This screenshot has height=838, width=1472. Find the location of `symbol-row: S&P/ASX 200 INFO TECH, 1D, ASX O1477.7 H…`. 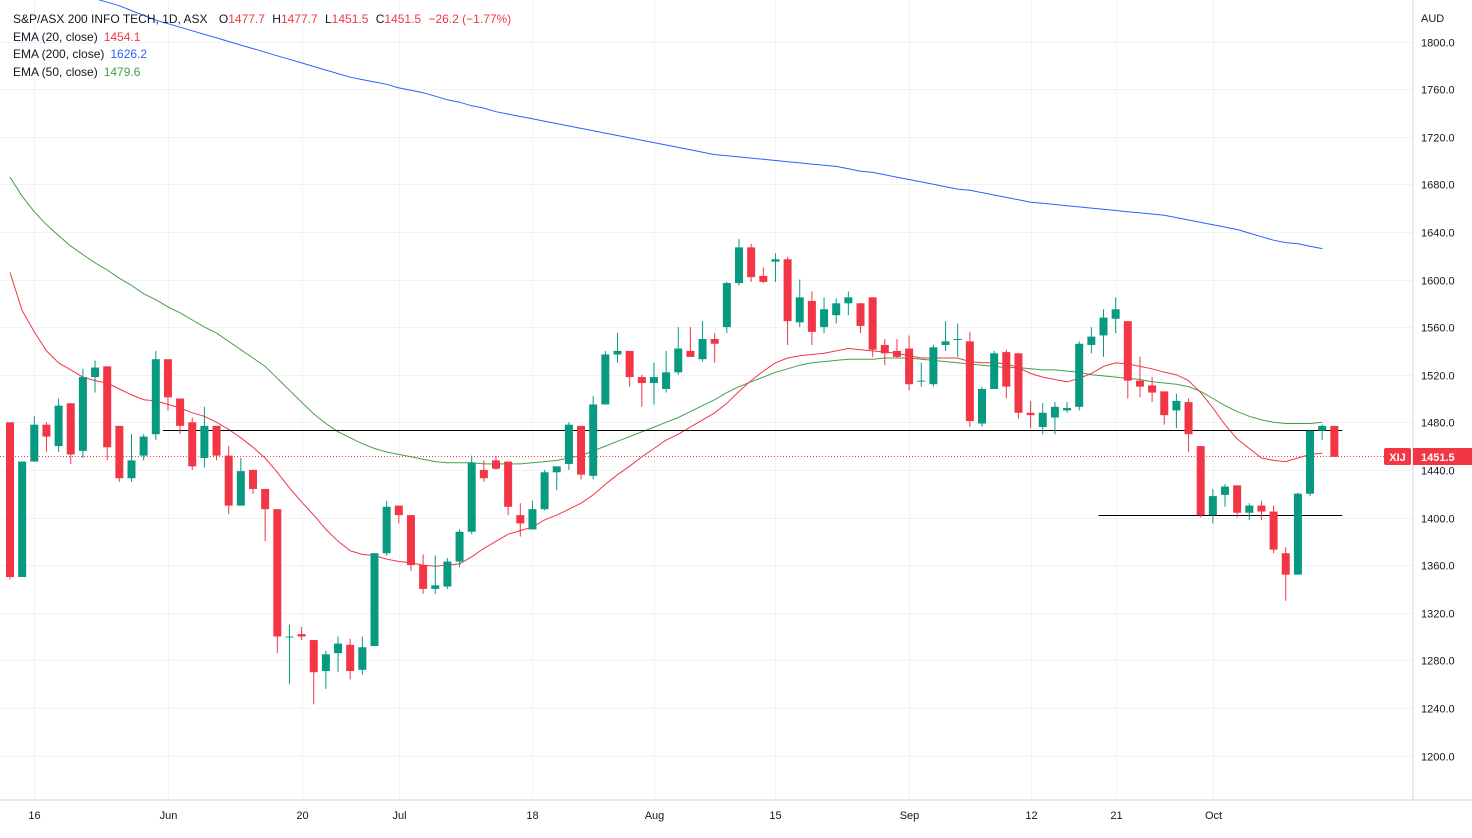

symbol-row: S&P/ASX 200 INFO TECH, 1D, ASX O1477.7 H… is located at coordinates (262, 20).